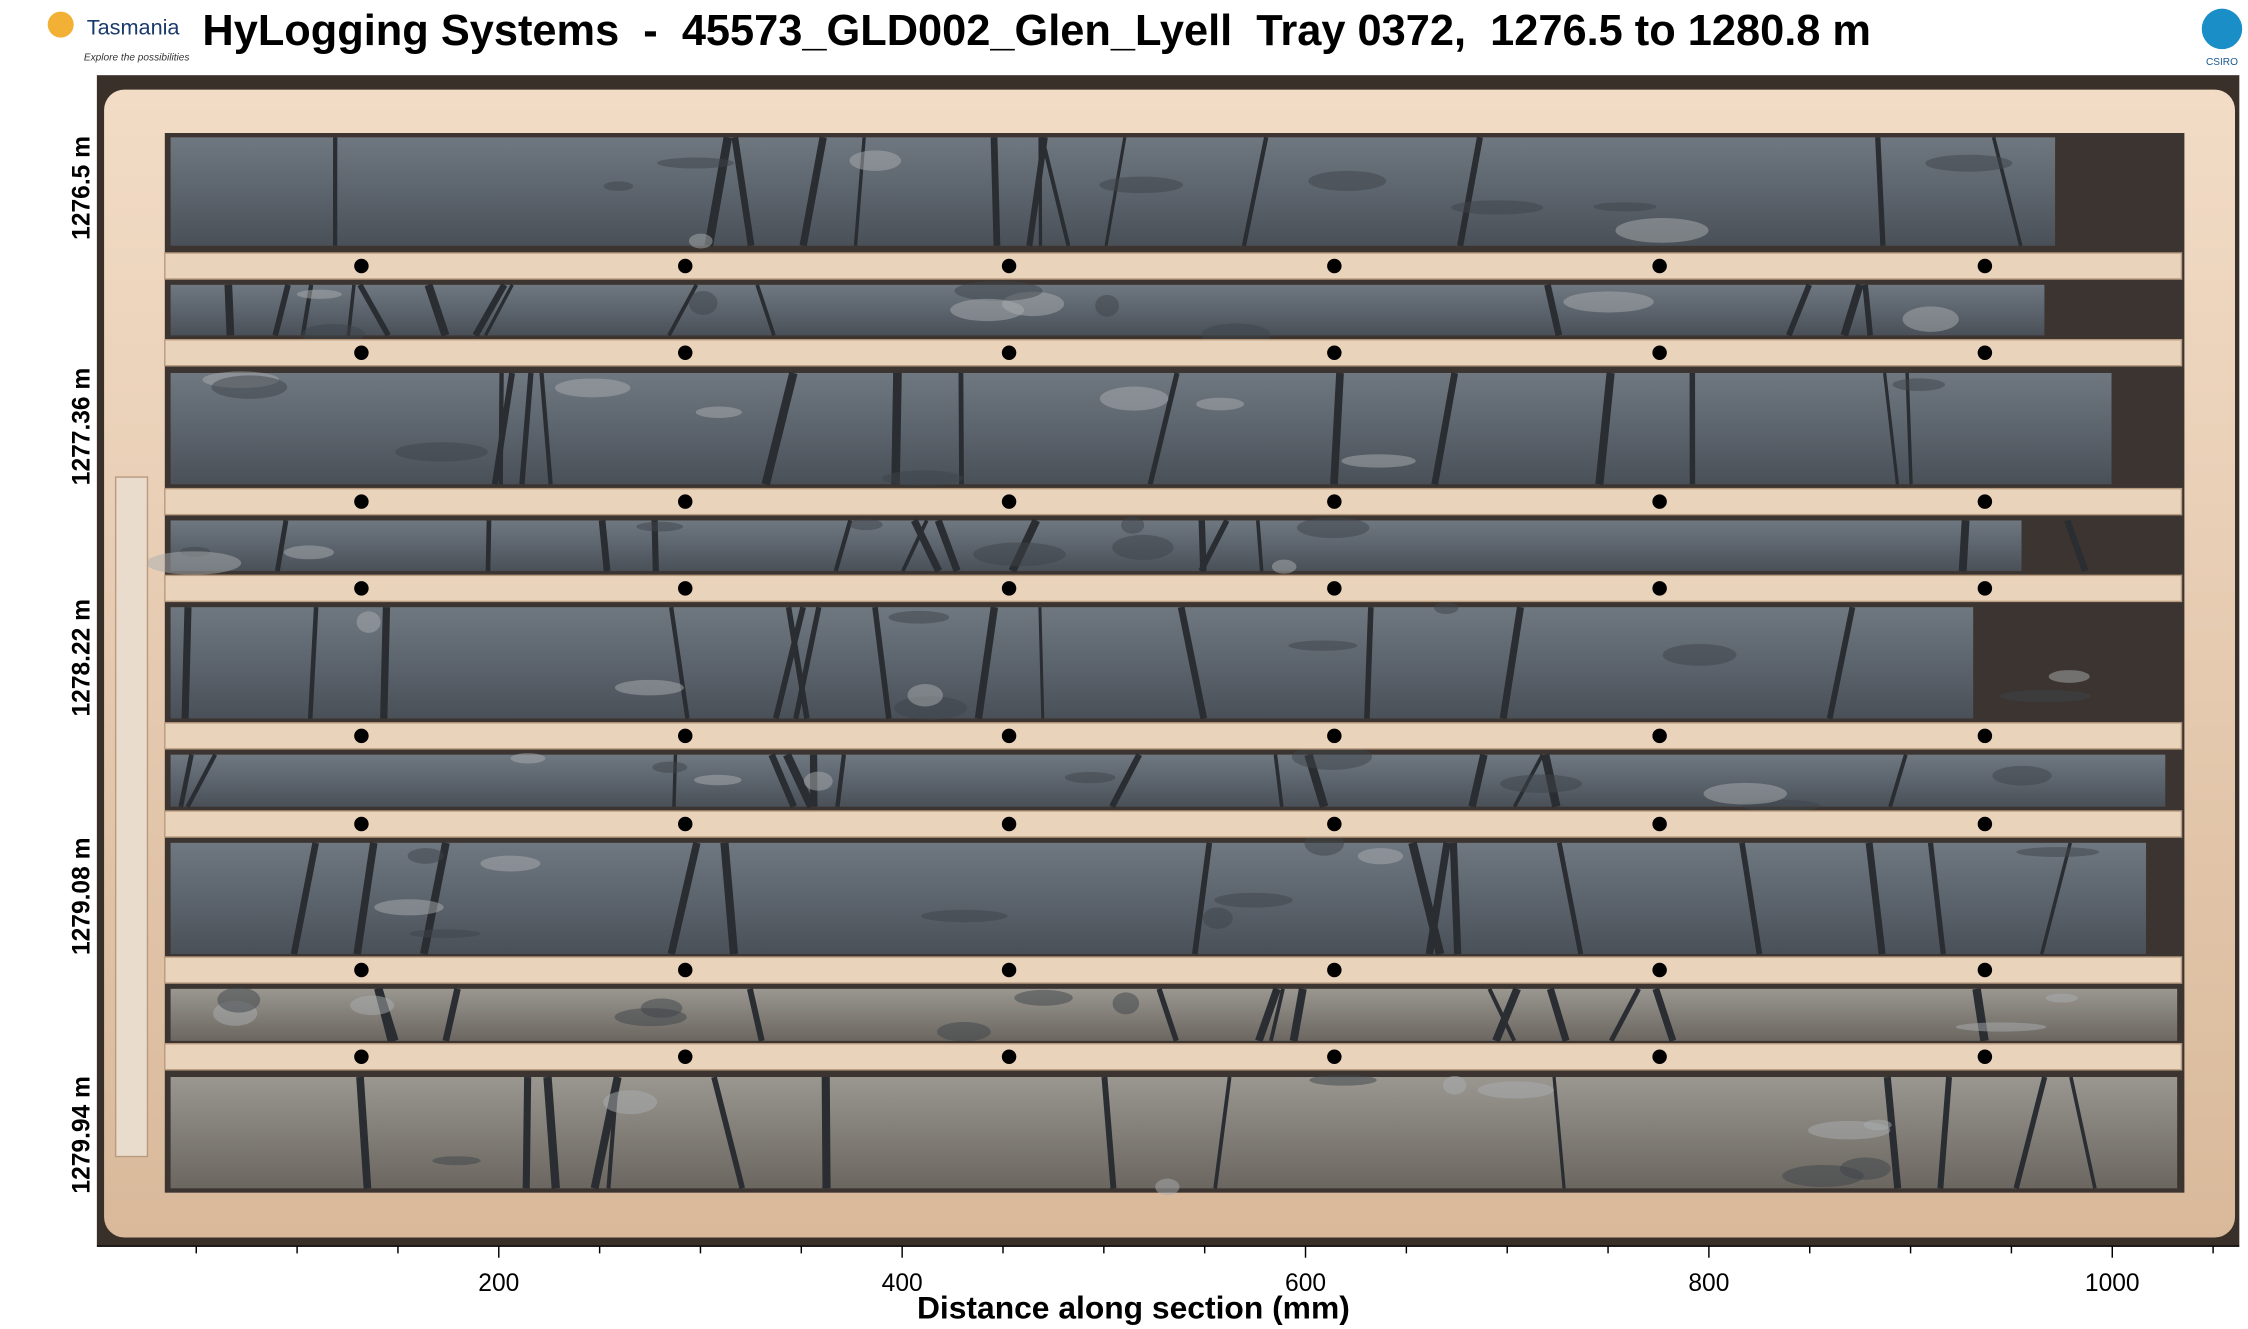  Describe the element at coordinates (498, 1283) in the screenshot. I see `x-tick-label: 200` at that location.